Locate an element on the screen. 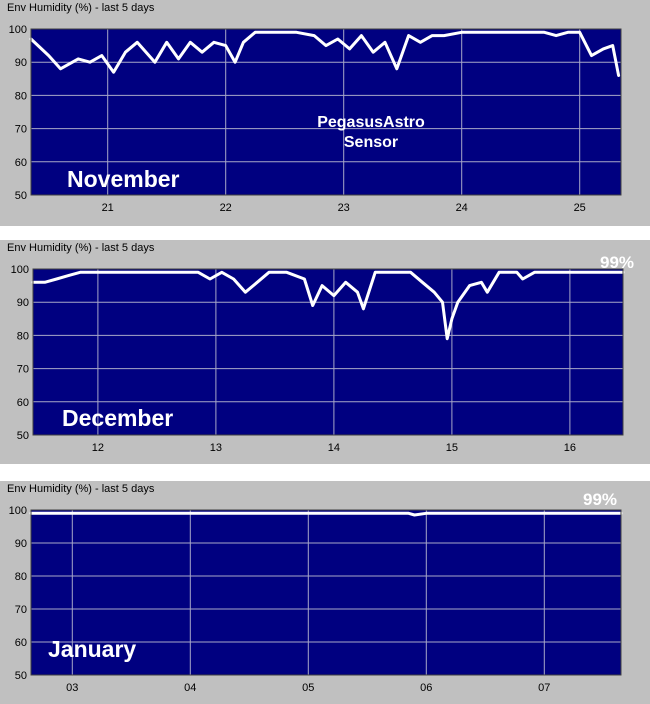 The height and width of the screenshot is (704, 650). x-tick-label: 06 is located at coordinates (426, 688).